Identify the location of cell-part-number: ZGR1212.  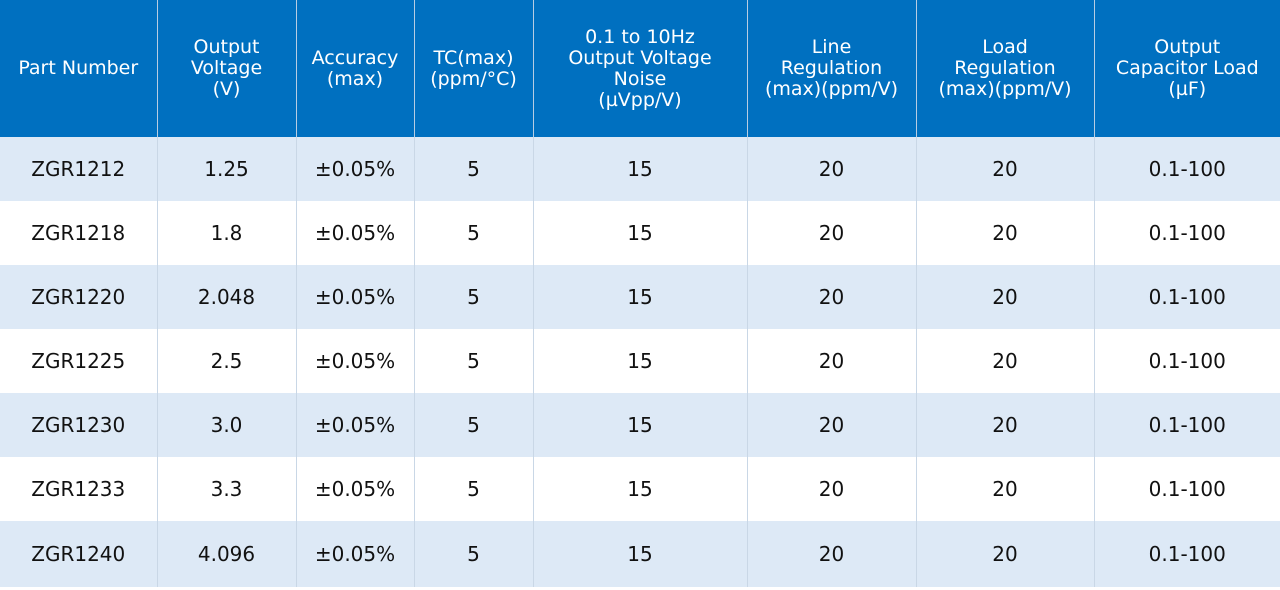
(79, 169).